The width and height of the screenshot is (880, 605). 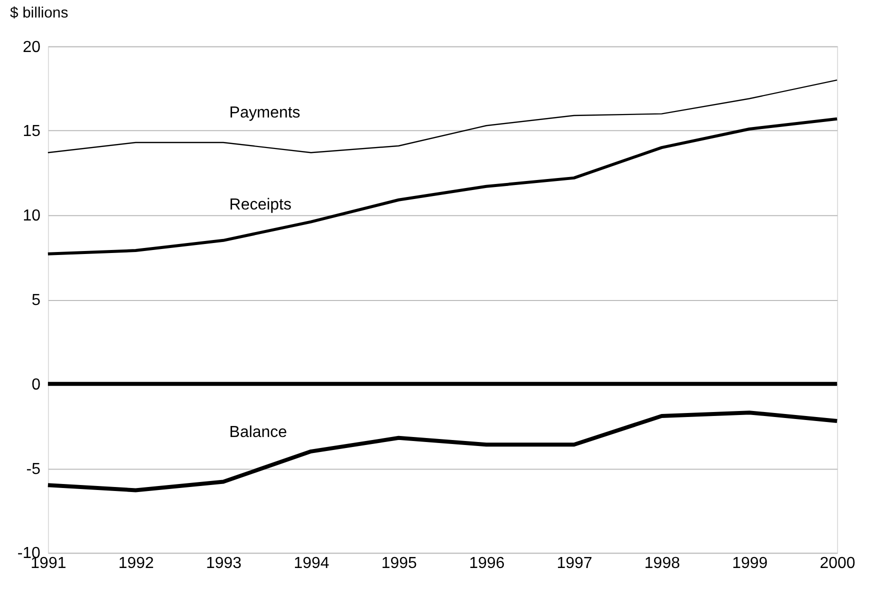 I want to click on series-label: Payments, so click(x=264, y=113).